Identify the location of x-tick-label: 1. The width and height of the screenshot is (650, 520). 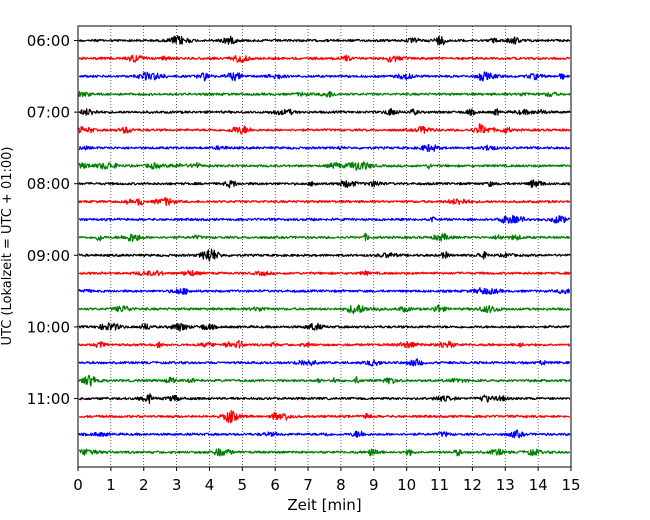
(111, 485).